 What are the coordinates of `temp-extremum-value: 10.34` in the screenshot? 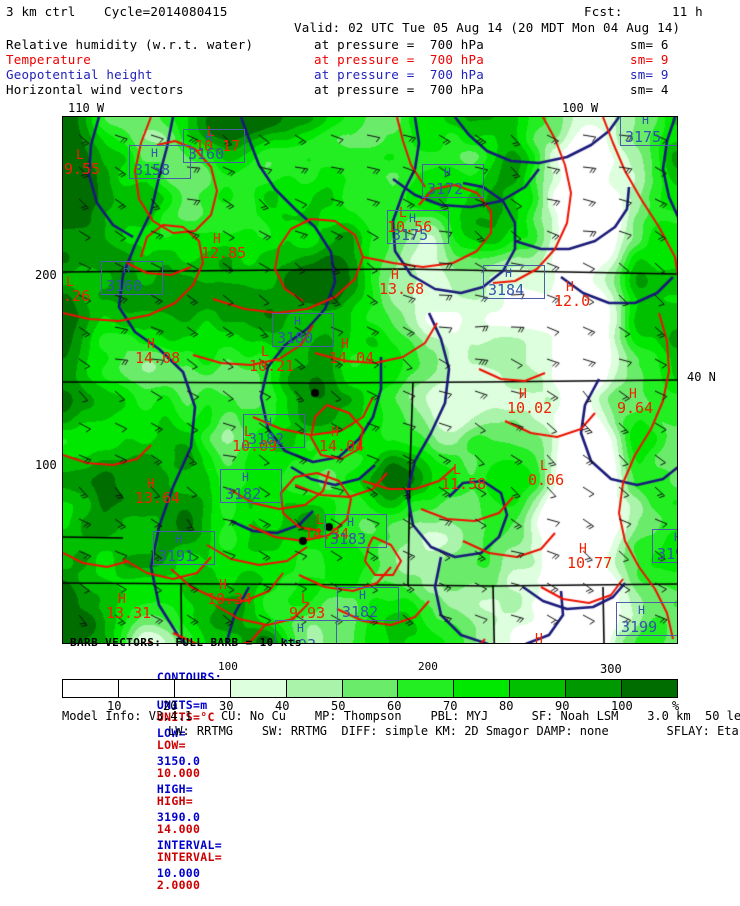 It's located at (230, 599).